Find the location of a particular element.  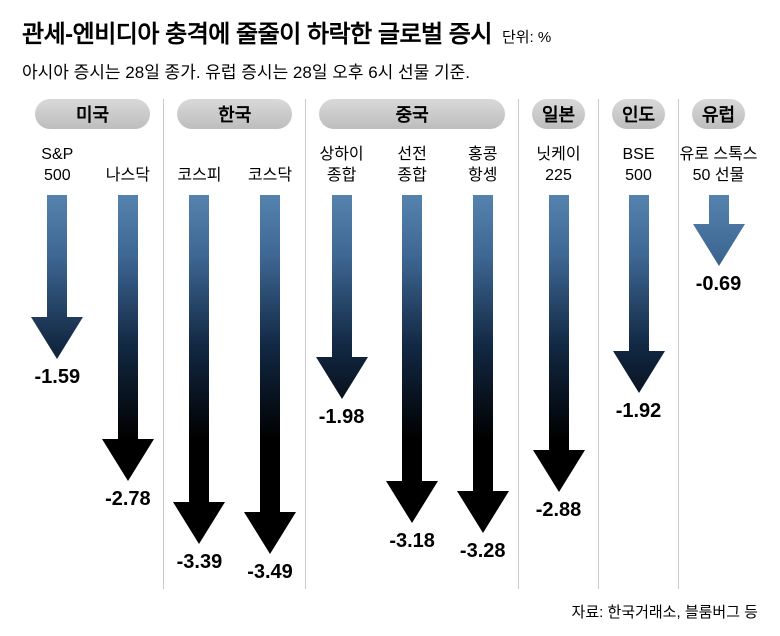

group-columns: 닛케이 225 -2.88 is located at coordinates (558, 362).